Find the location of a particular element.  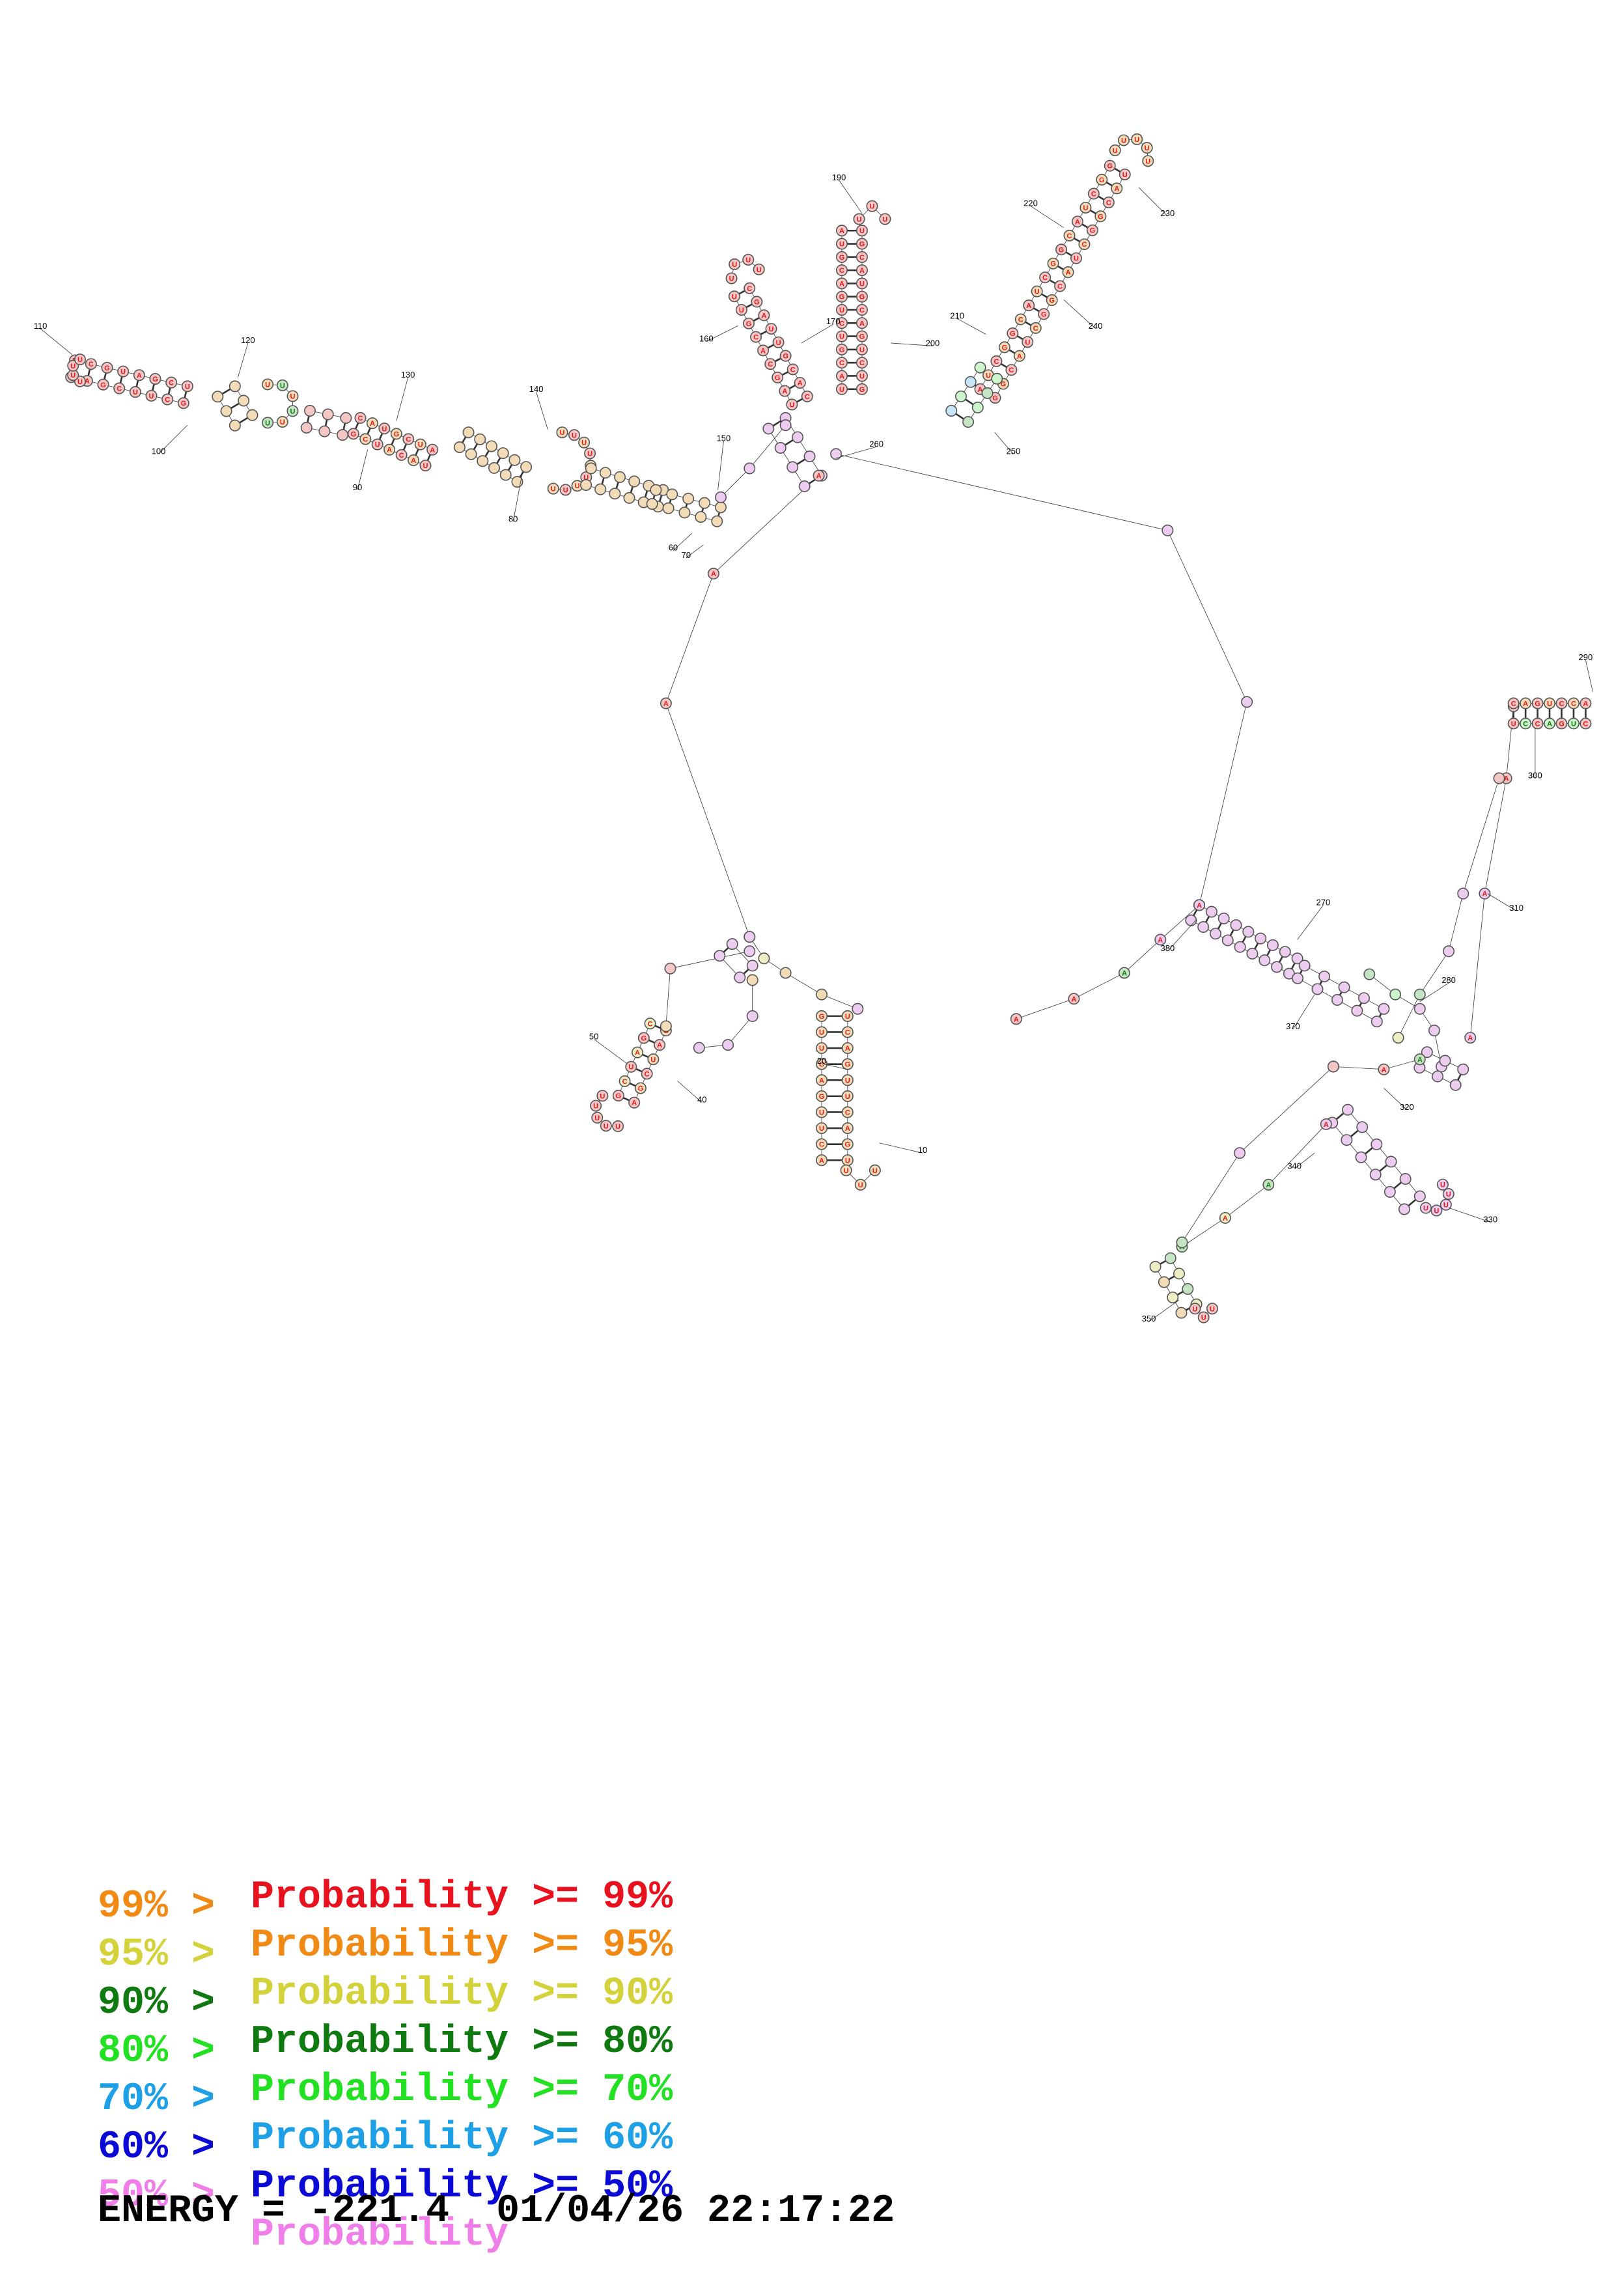

position-label: 240 is located at coordinates (1096, 326).